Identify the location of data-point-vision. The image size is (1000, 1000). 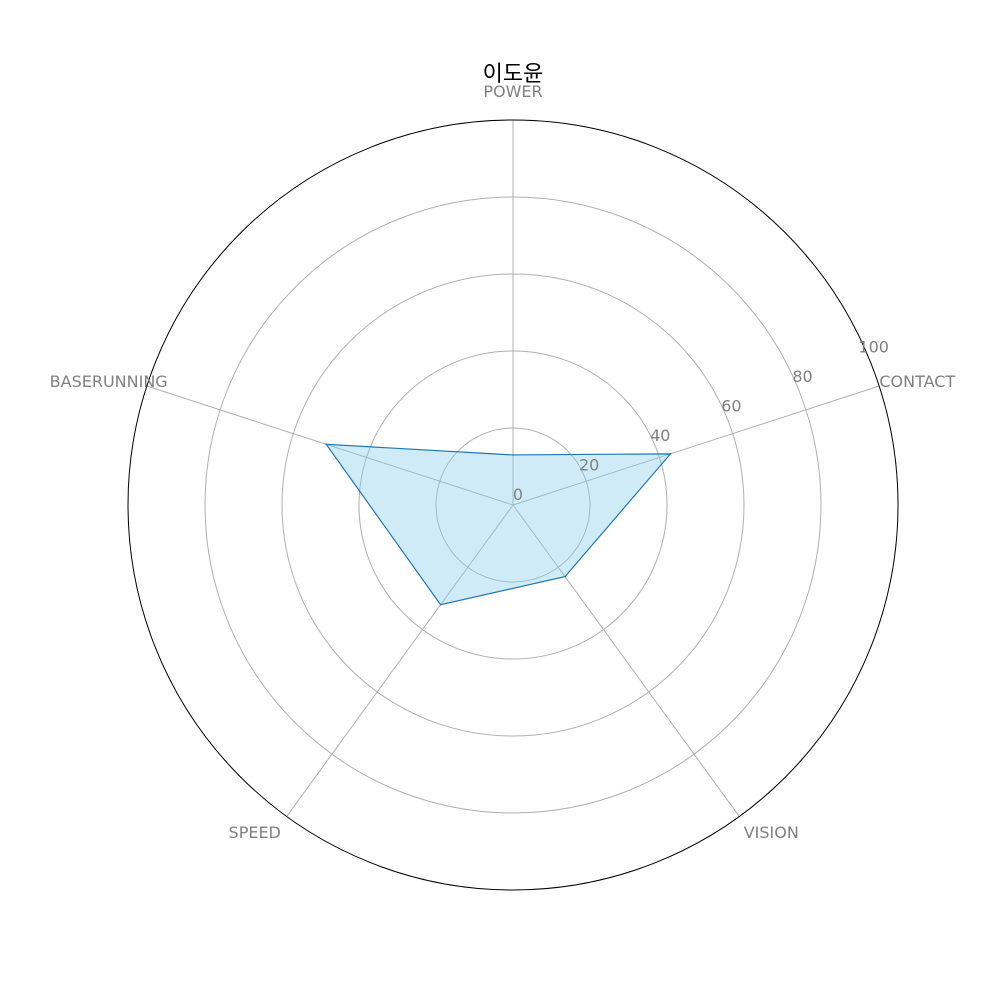
(565, 576).